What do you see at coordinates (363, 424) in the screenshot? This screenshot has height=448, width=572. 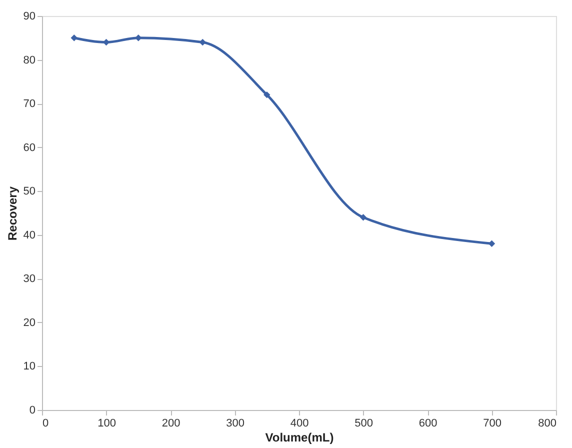 I see `x-tick-label: 500` at bounding box center [363, 424].